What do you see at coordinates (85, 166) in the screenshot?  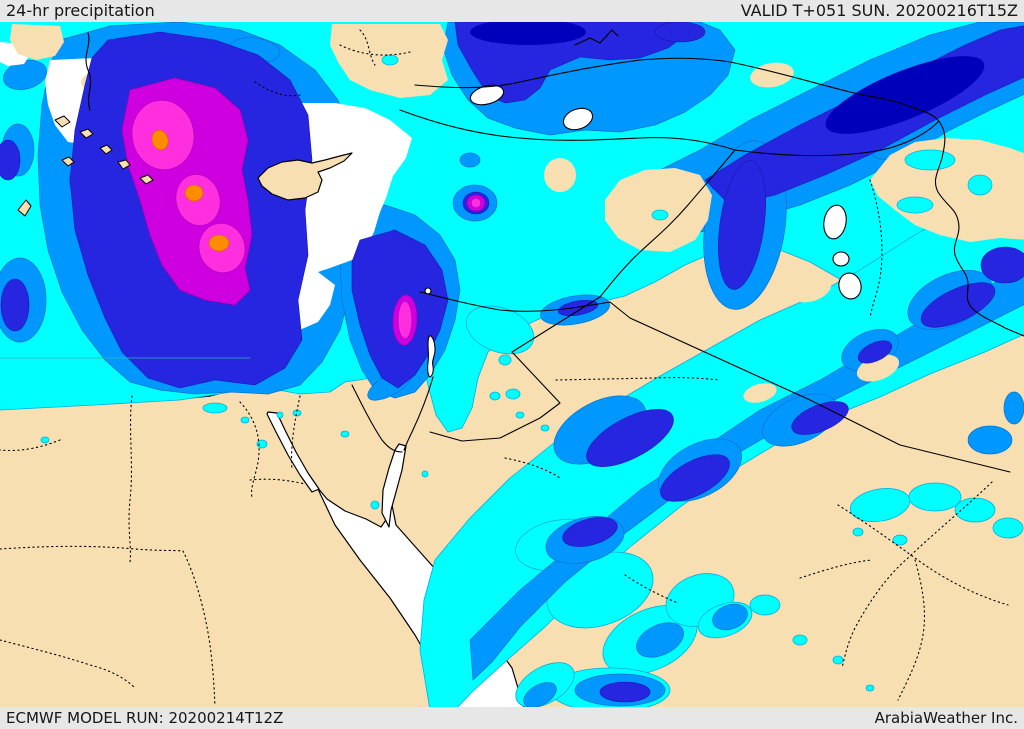 I see `aegean-islands` at bounding box center [85, 166].